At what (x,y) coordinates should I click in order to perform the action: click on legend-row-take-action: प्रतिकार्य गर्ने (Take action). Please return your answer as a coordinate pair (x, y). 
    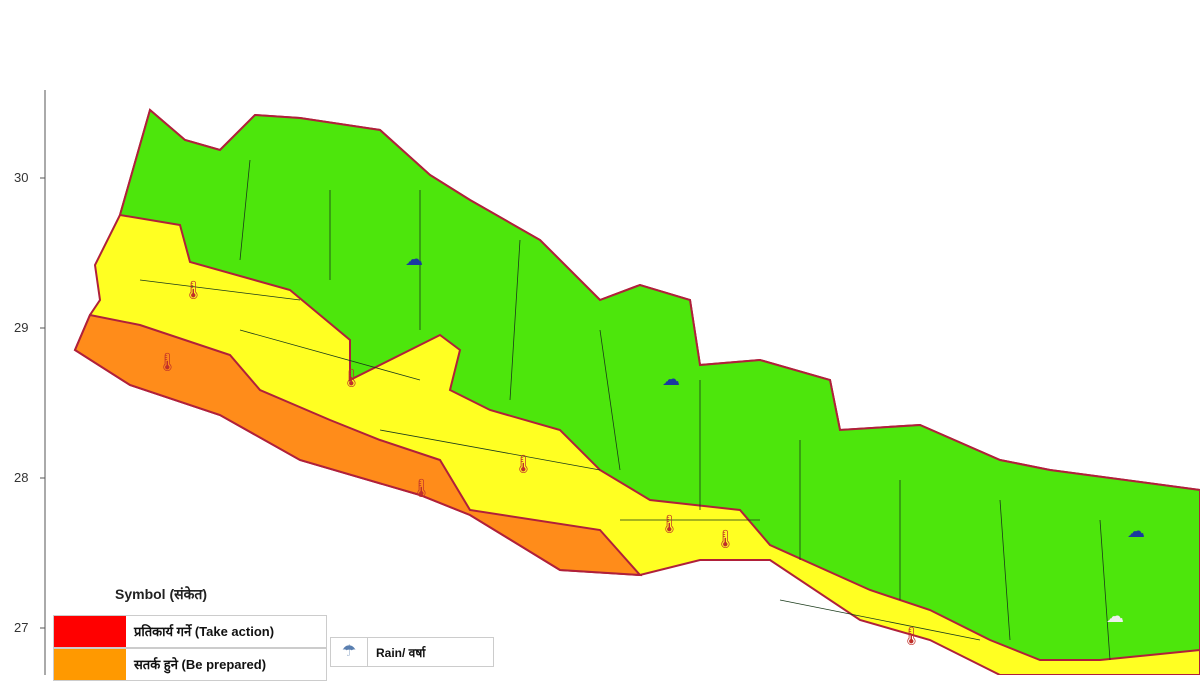
    Looking at the image, I should click on (190, 631).